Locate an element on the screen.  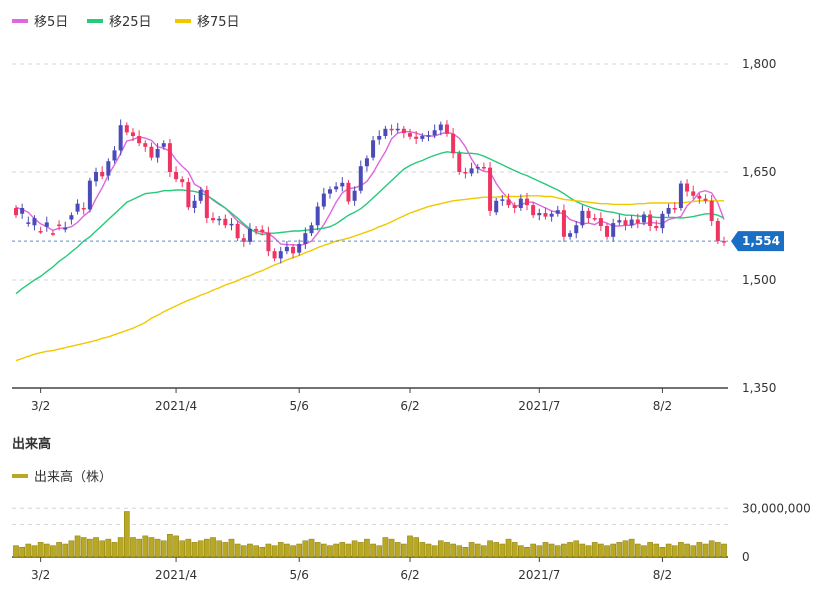
volume-tick-label-0: 30,000,000 is located at coordinates (776, 508).